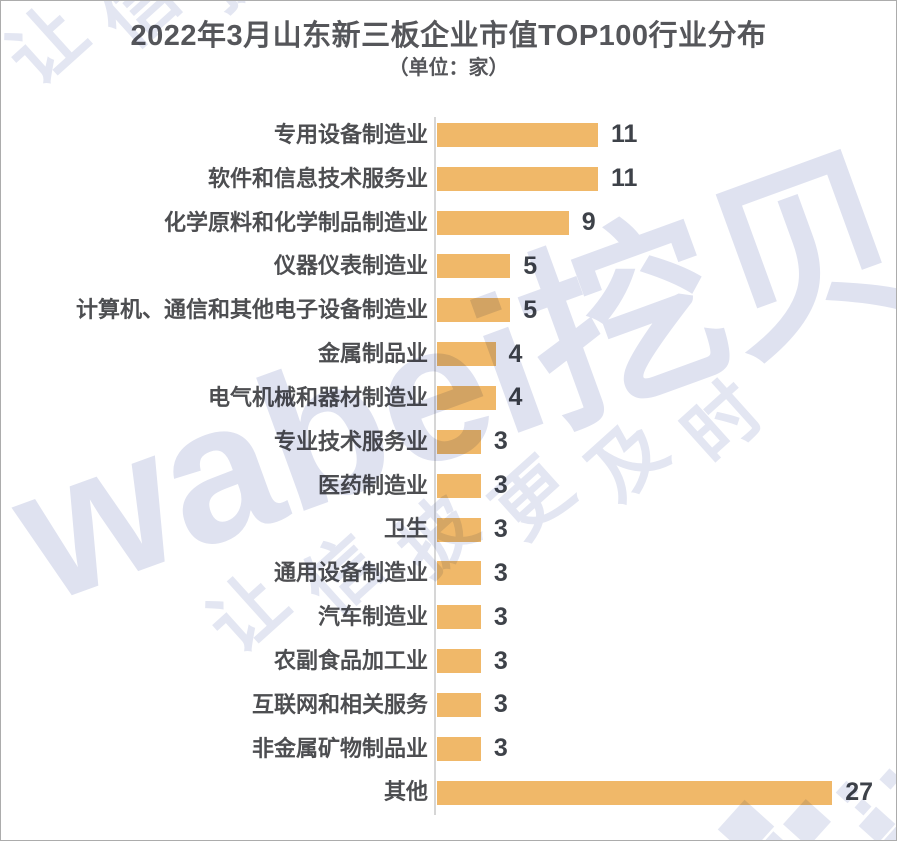 The image size is (897, 841). I want to click on category-label: 通用设备制造业, so click(350, 573).